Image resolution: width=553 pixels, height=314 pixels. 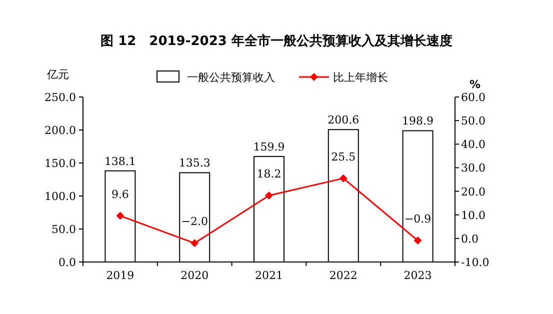 What do you see at coordinates (343, 275) in the screenshot?
I see `x-tick-label: 2022` at bounding box center [343, 275].